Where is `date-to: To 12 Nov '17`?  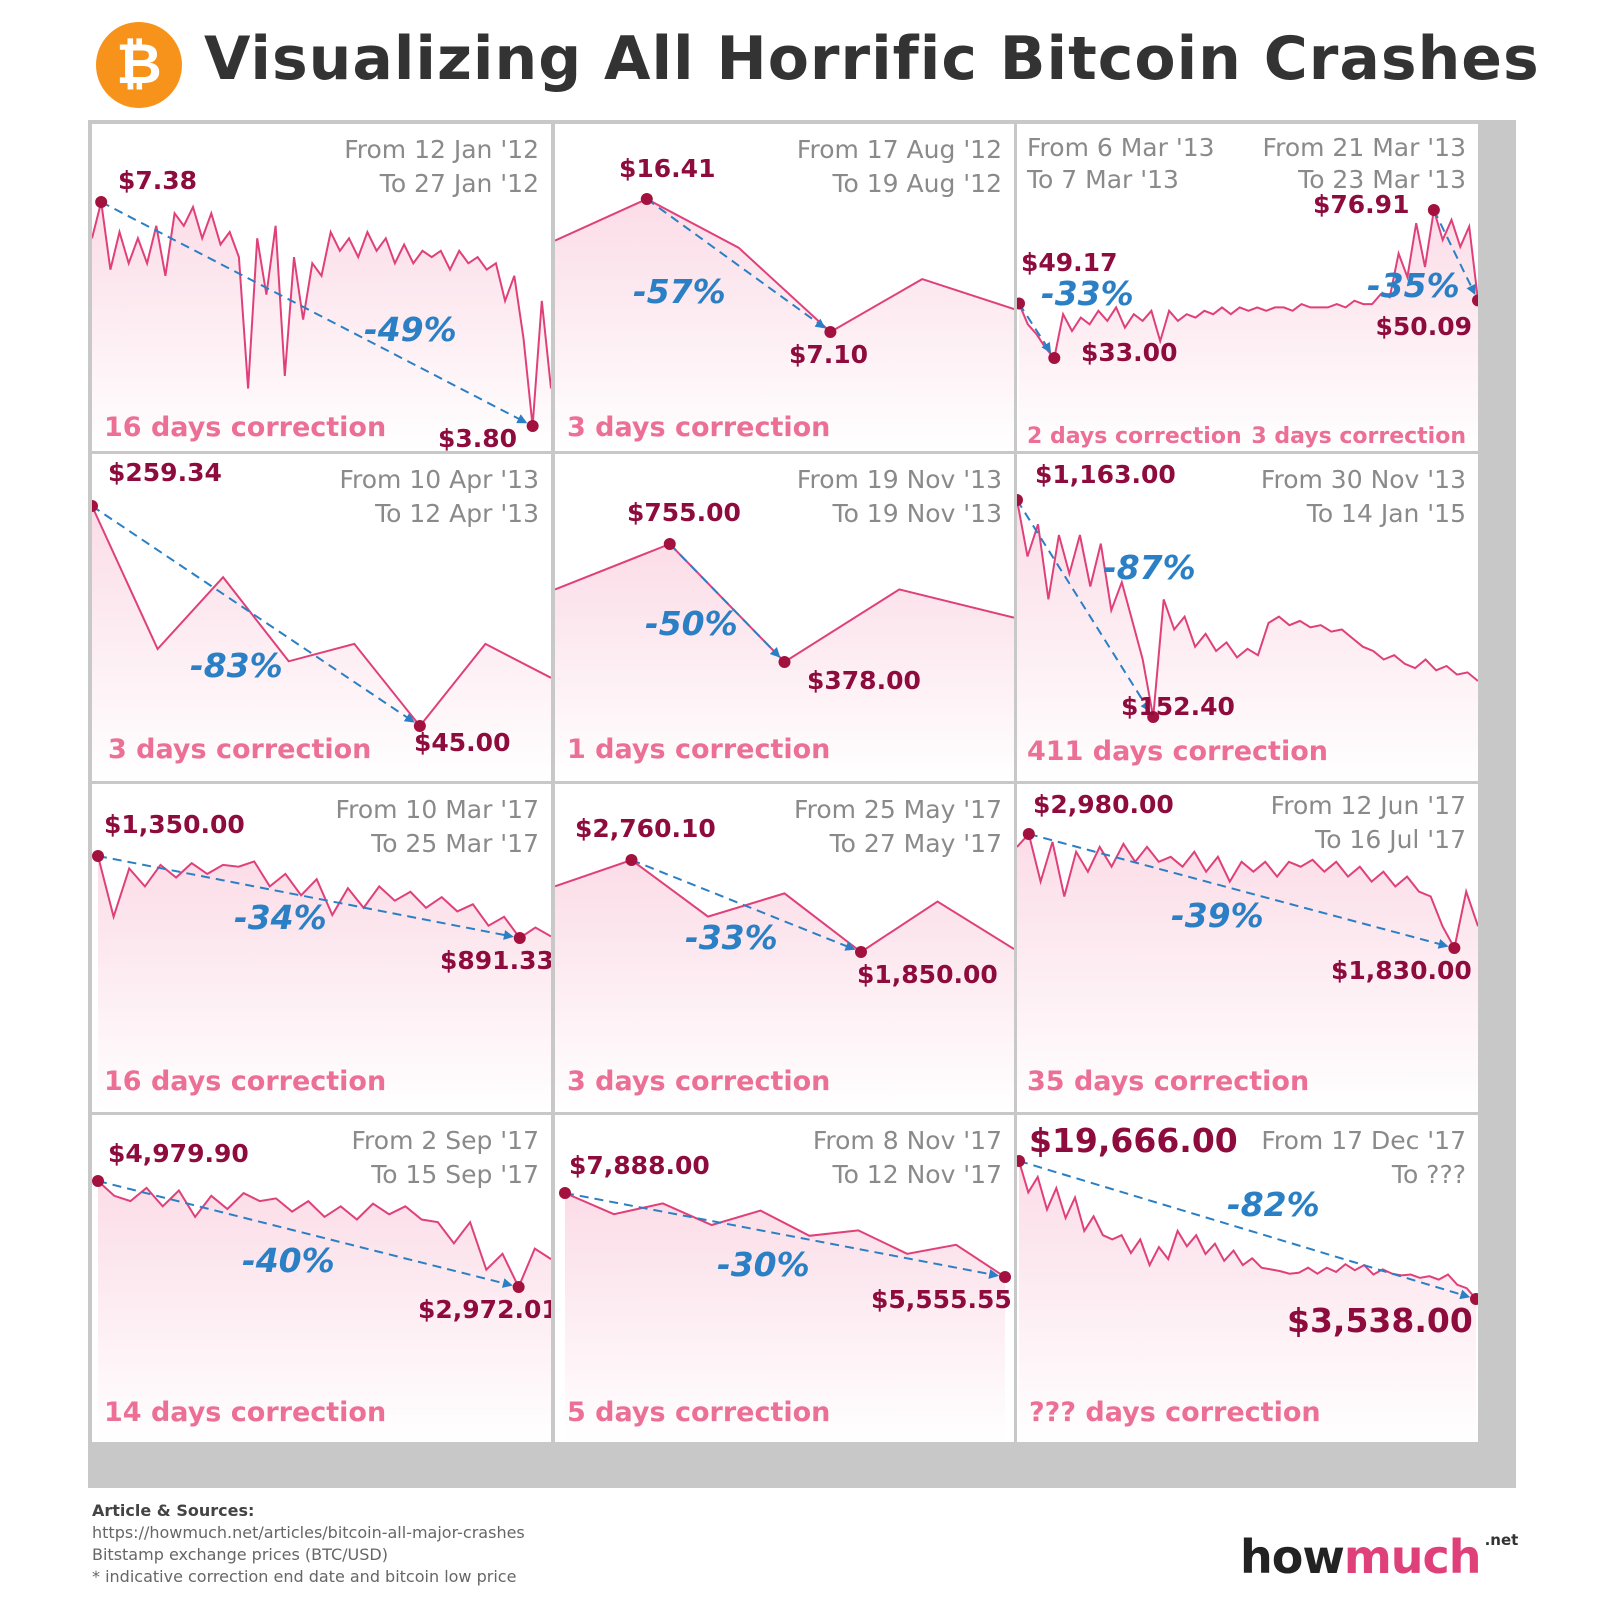
date-to: To 12 Nov '17 is located at coordinates (917, 1174).